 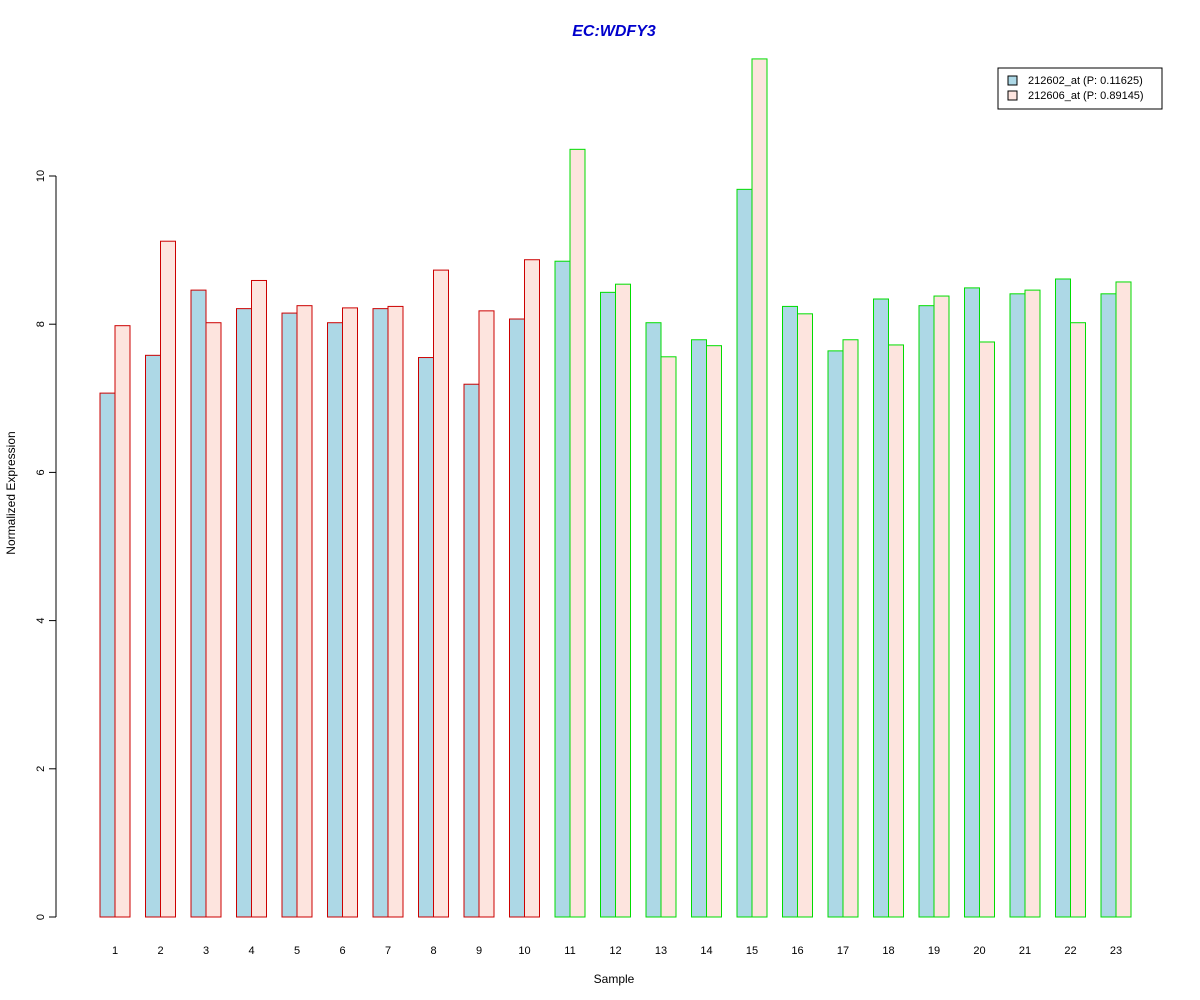 What do you see at coordinates (1025, 951) in the screenshot?
I see `x-tick-label: 21` at bounding box center [1025, 951].